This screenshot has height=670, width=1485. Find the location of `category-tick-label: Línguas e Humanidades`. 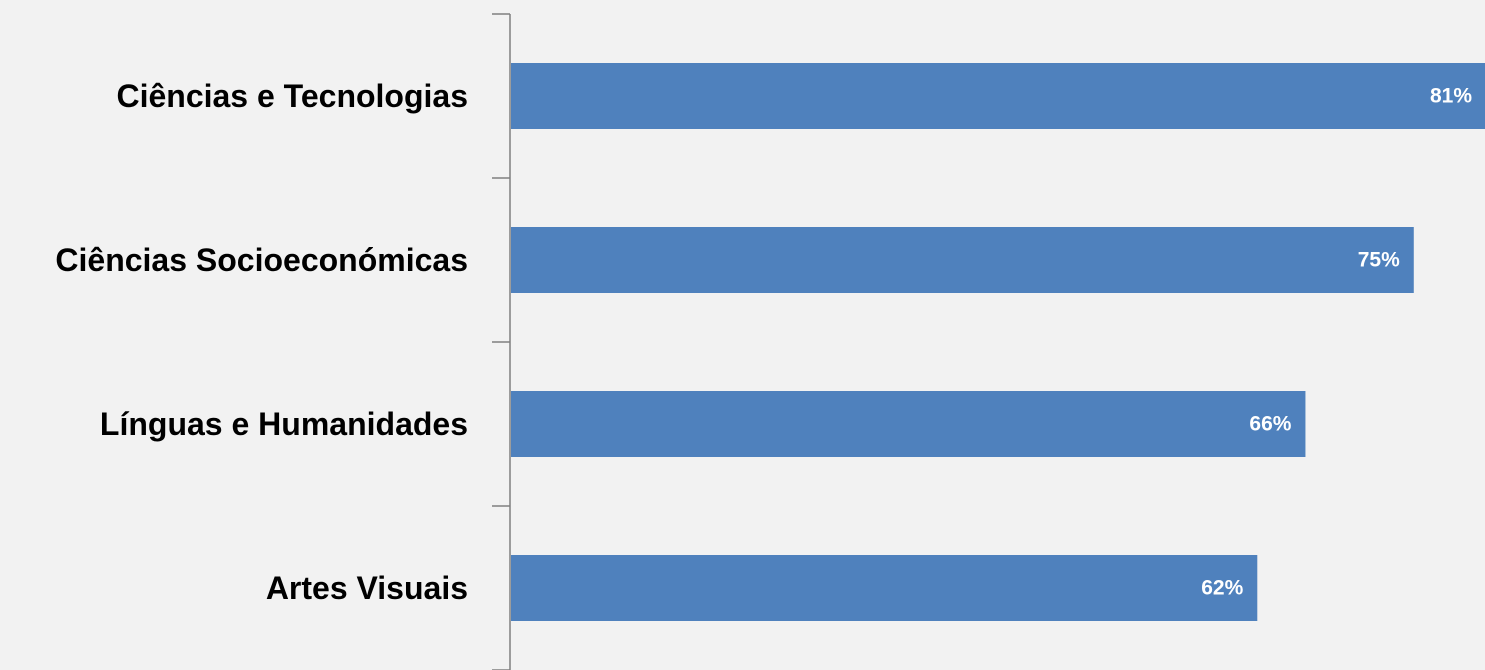

category-tick-label: Línguas e Humanidades is located at coordinates (284, 424).